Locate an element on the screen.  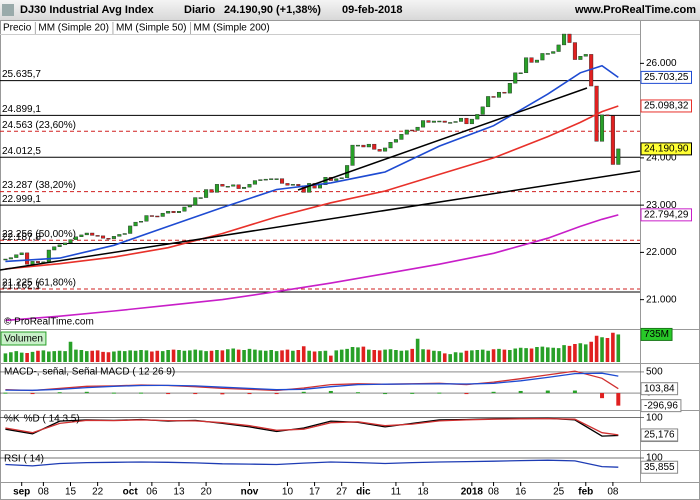
legend-entry: MM (Simple 20) is located at coordinates (73, 28).